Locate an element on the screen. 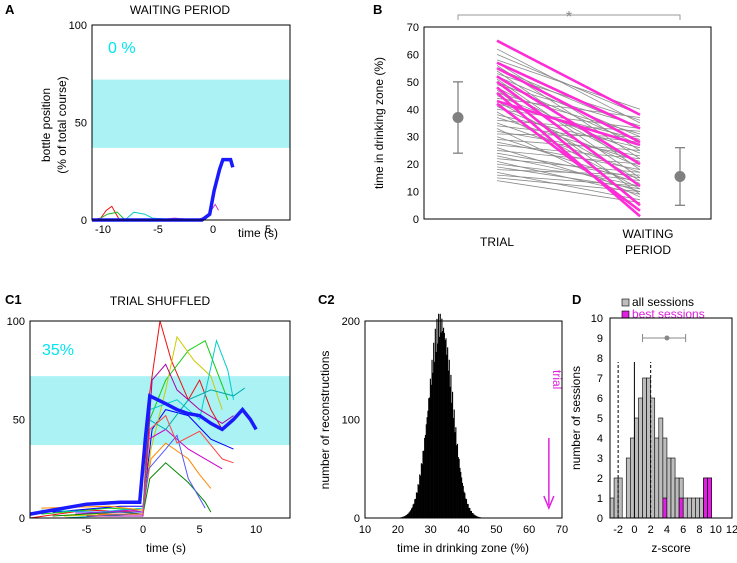 The image size is (737, 563). panel-c1-x-label: time (s) is located at coordinates (166, 548).